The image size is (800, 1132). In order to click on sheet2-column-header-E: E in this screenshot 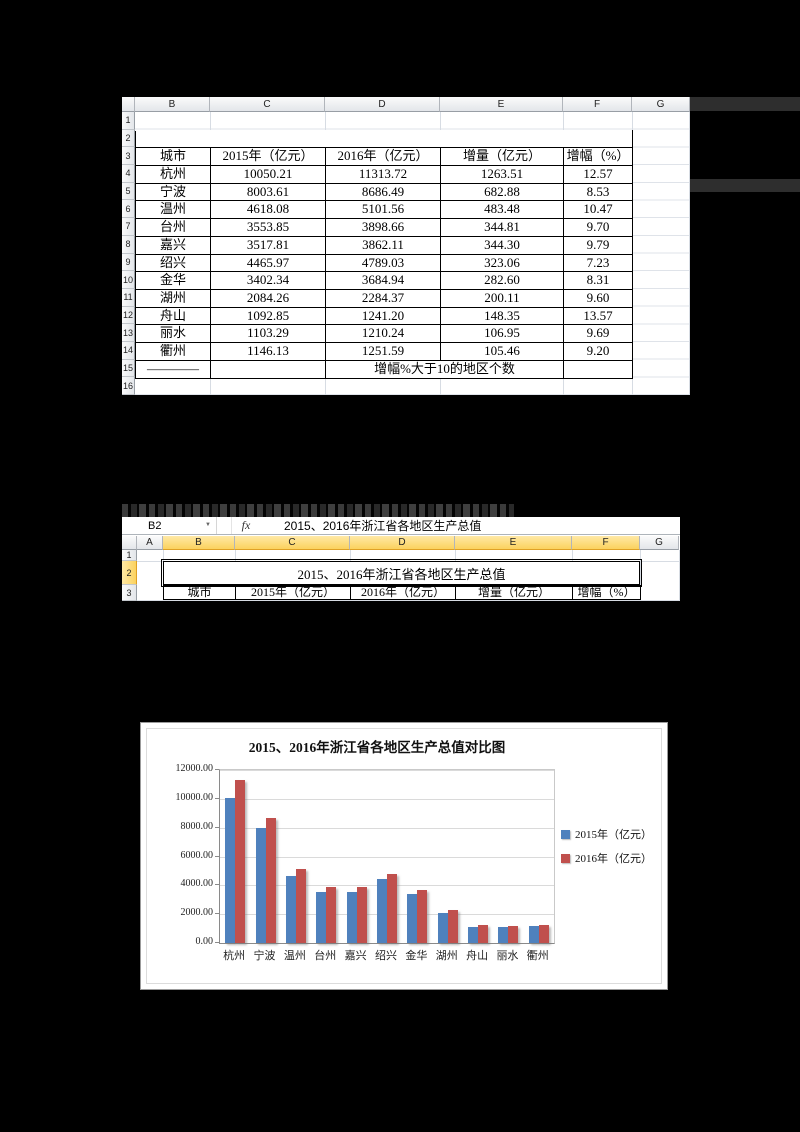, I will do `click(513, 543)`.